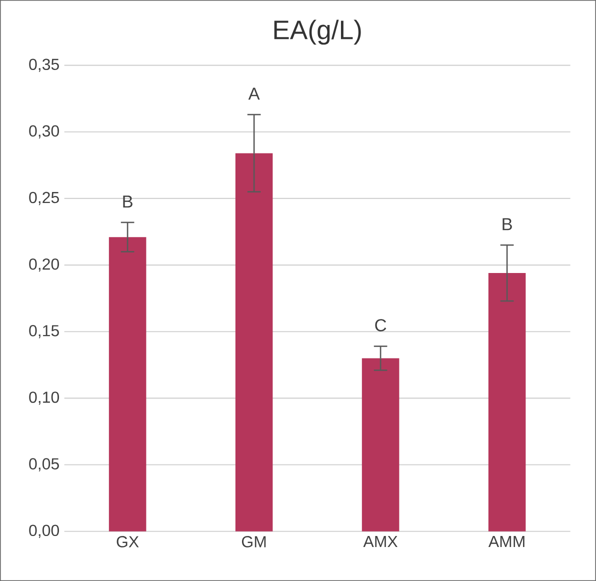  Describe the element at coordinates (127, 542) in the screenshot. I see `x-tick-label: GX` at that location.